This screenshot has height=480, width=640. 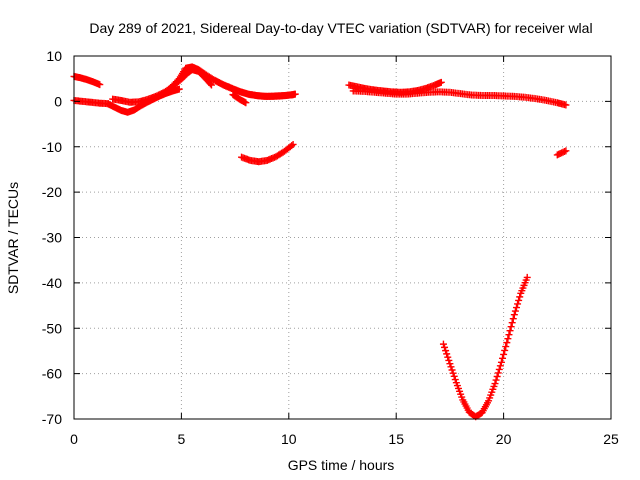 I want to click on y-tick-label: -30, so click(x=52, y=238).